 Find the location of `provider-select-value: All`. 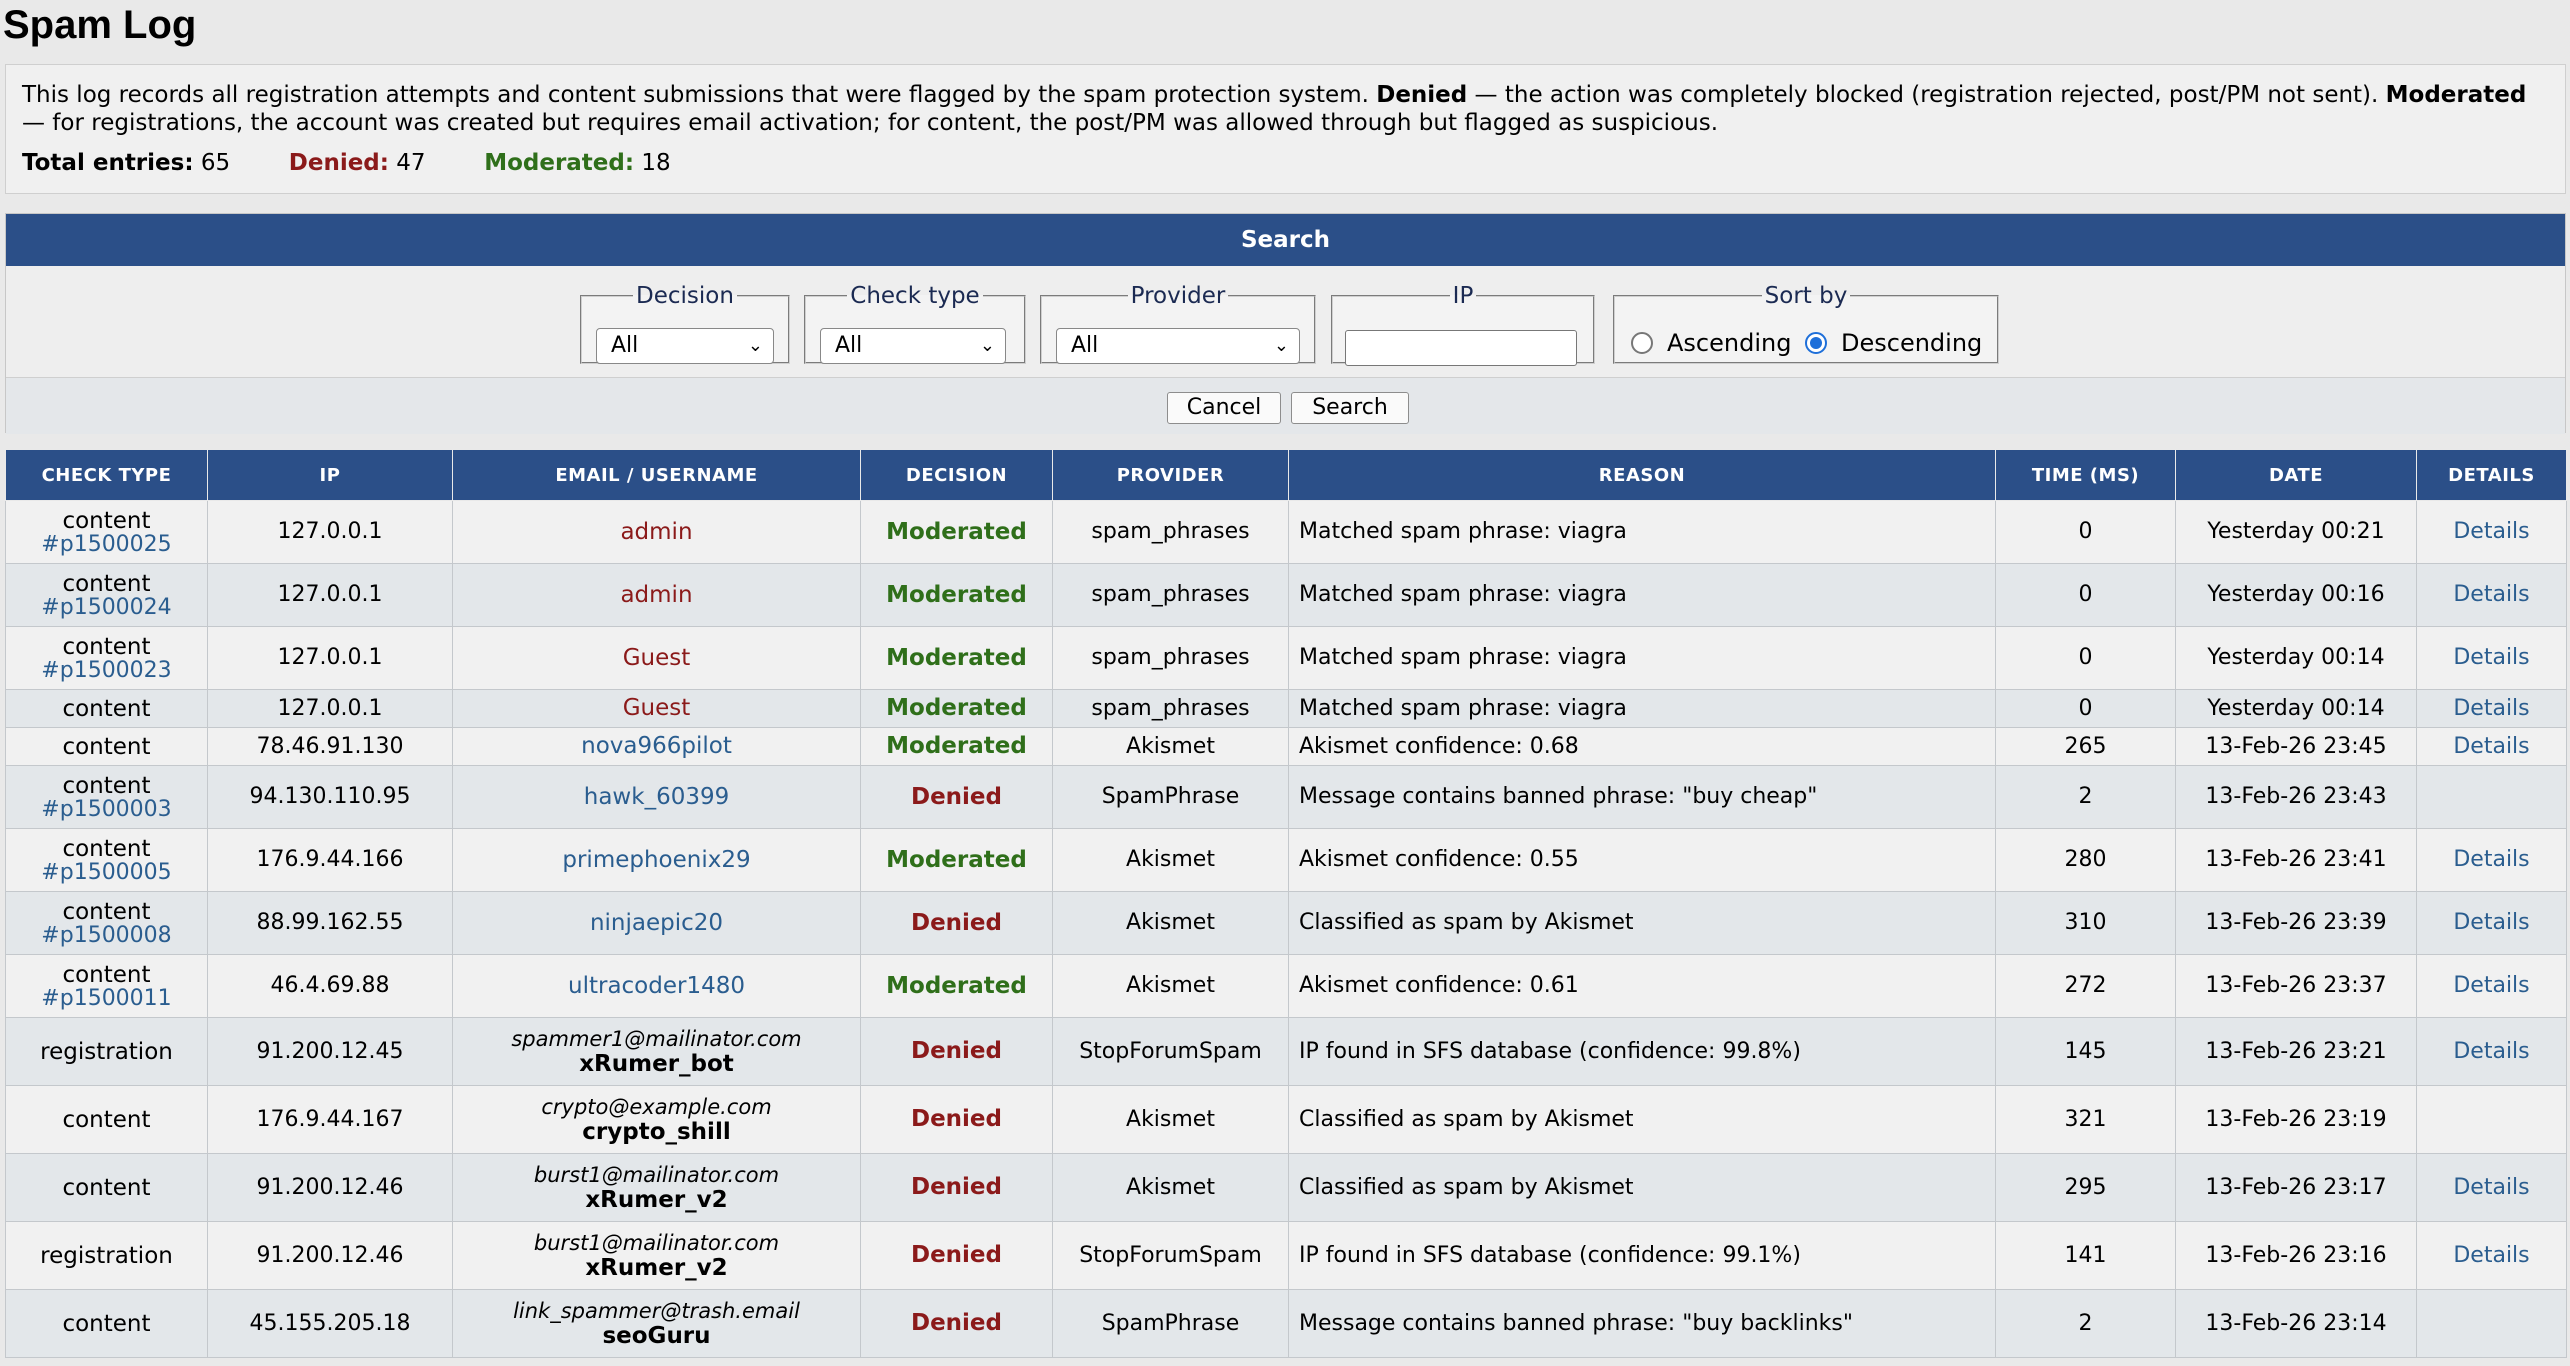

provider-select-value: All is located at coordinates (1085, 345).